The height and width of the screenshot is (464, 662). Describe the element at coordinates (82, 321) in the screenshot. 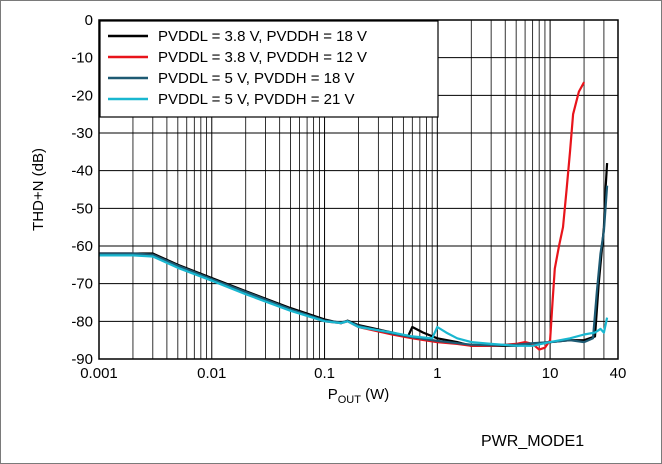

I see `y-tick-label: -80` at that location.